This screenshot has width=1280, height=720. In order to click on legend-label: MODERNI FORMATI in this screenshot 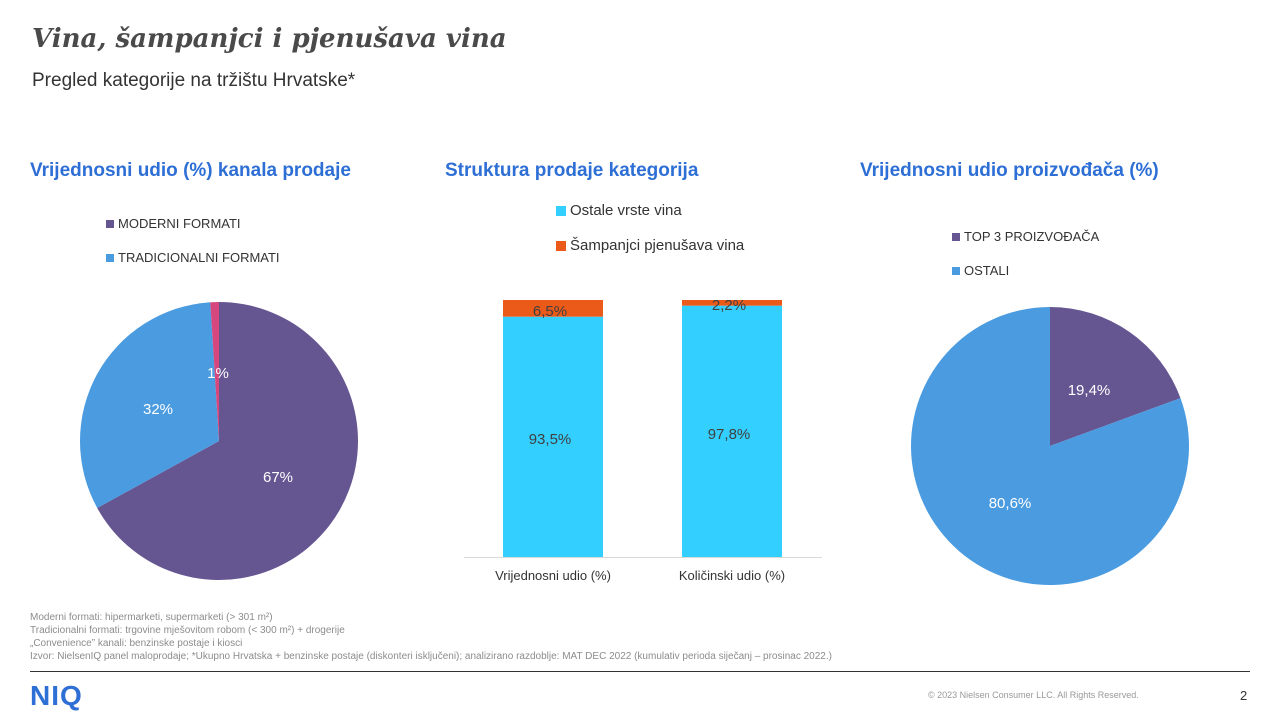, I will do `click(179, 223)`.